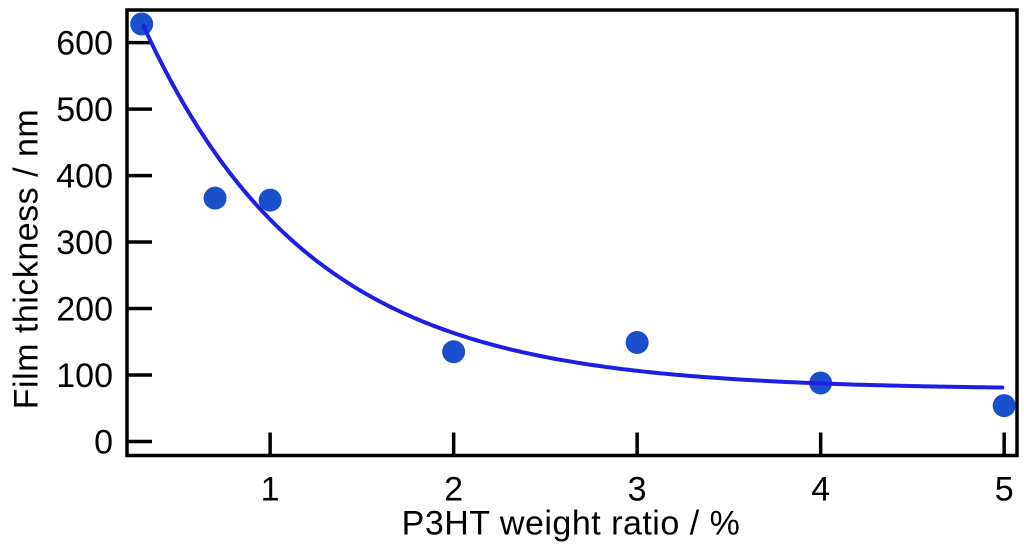 The height and width of the screenshot is (550, 1024). I want to click on y-tick-label: 600, so click(84, 44).